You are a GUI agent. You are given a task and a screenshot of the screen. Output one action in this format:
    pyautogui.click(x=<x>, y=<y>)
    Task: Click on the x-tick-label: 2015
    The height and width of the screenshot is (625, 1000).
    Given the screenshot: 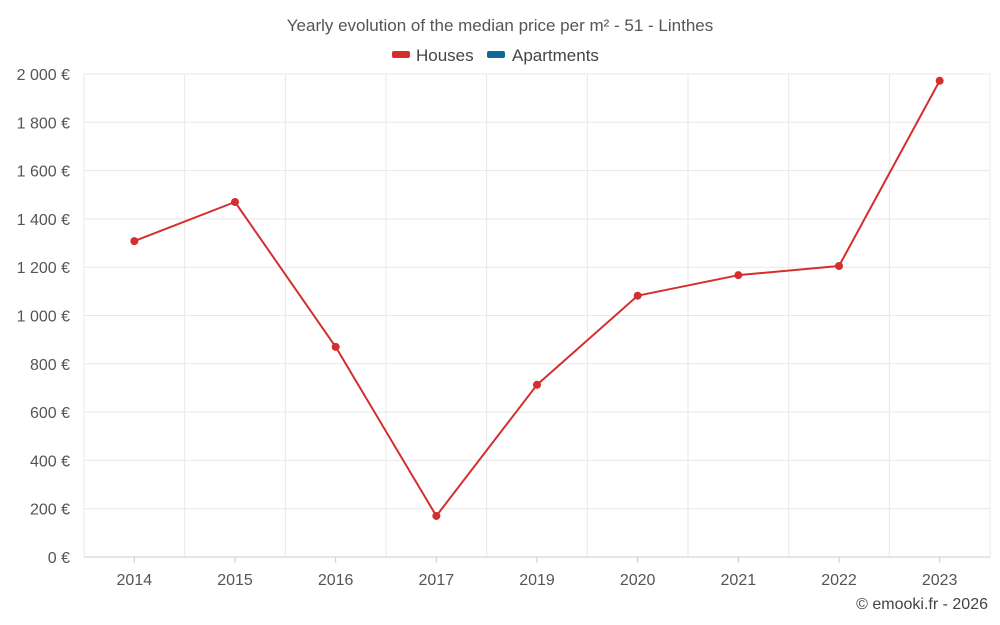 What is the action you would take?
    pyautogui.click(x=235, y=580)
    